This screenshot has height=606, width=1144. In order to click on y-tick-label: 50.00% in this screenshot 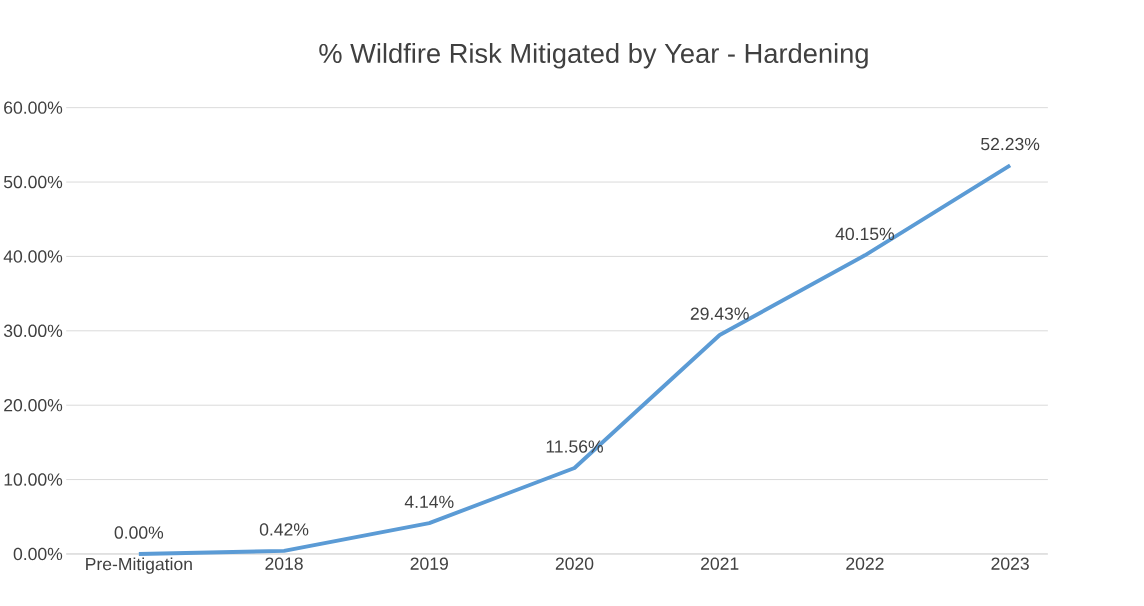, I will do `click(33, 182)`.